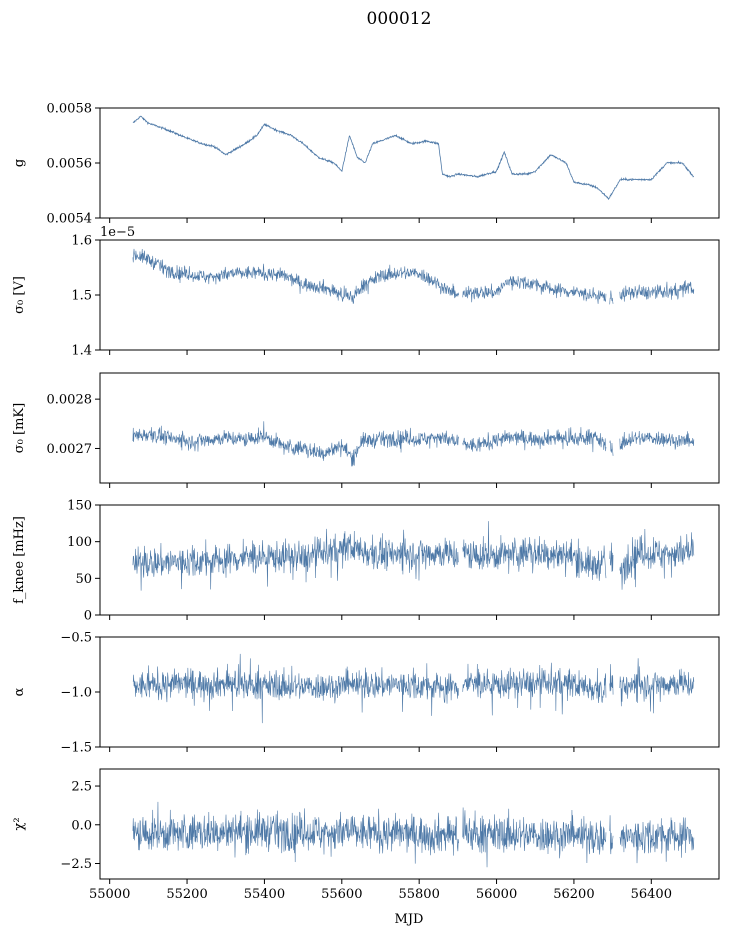  I want to click on y-tick-label: 0.0058, so click(70, 109).